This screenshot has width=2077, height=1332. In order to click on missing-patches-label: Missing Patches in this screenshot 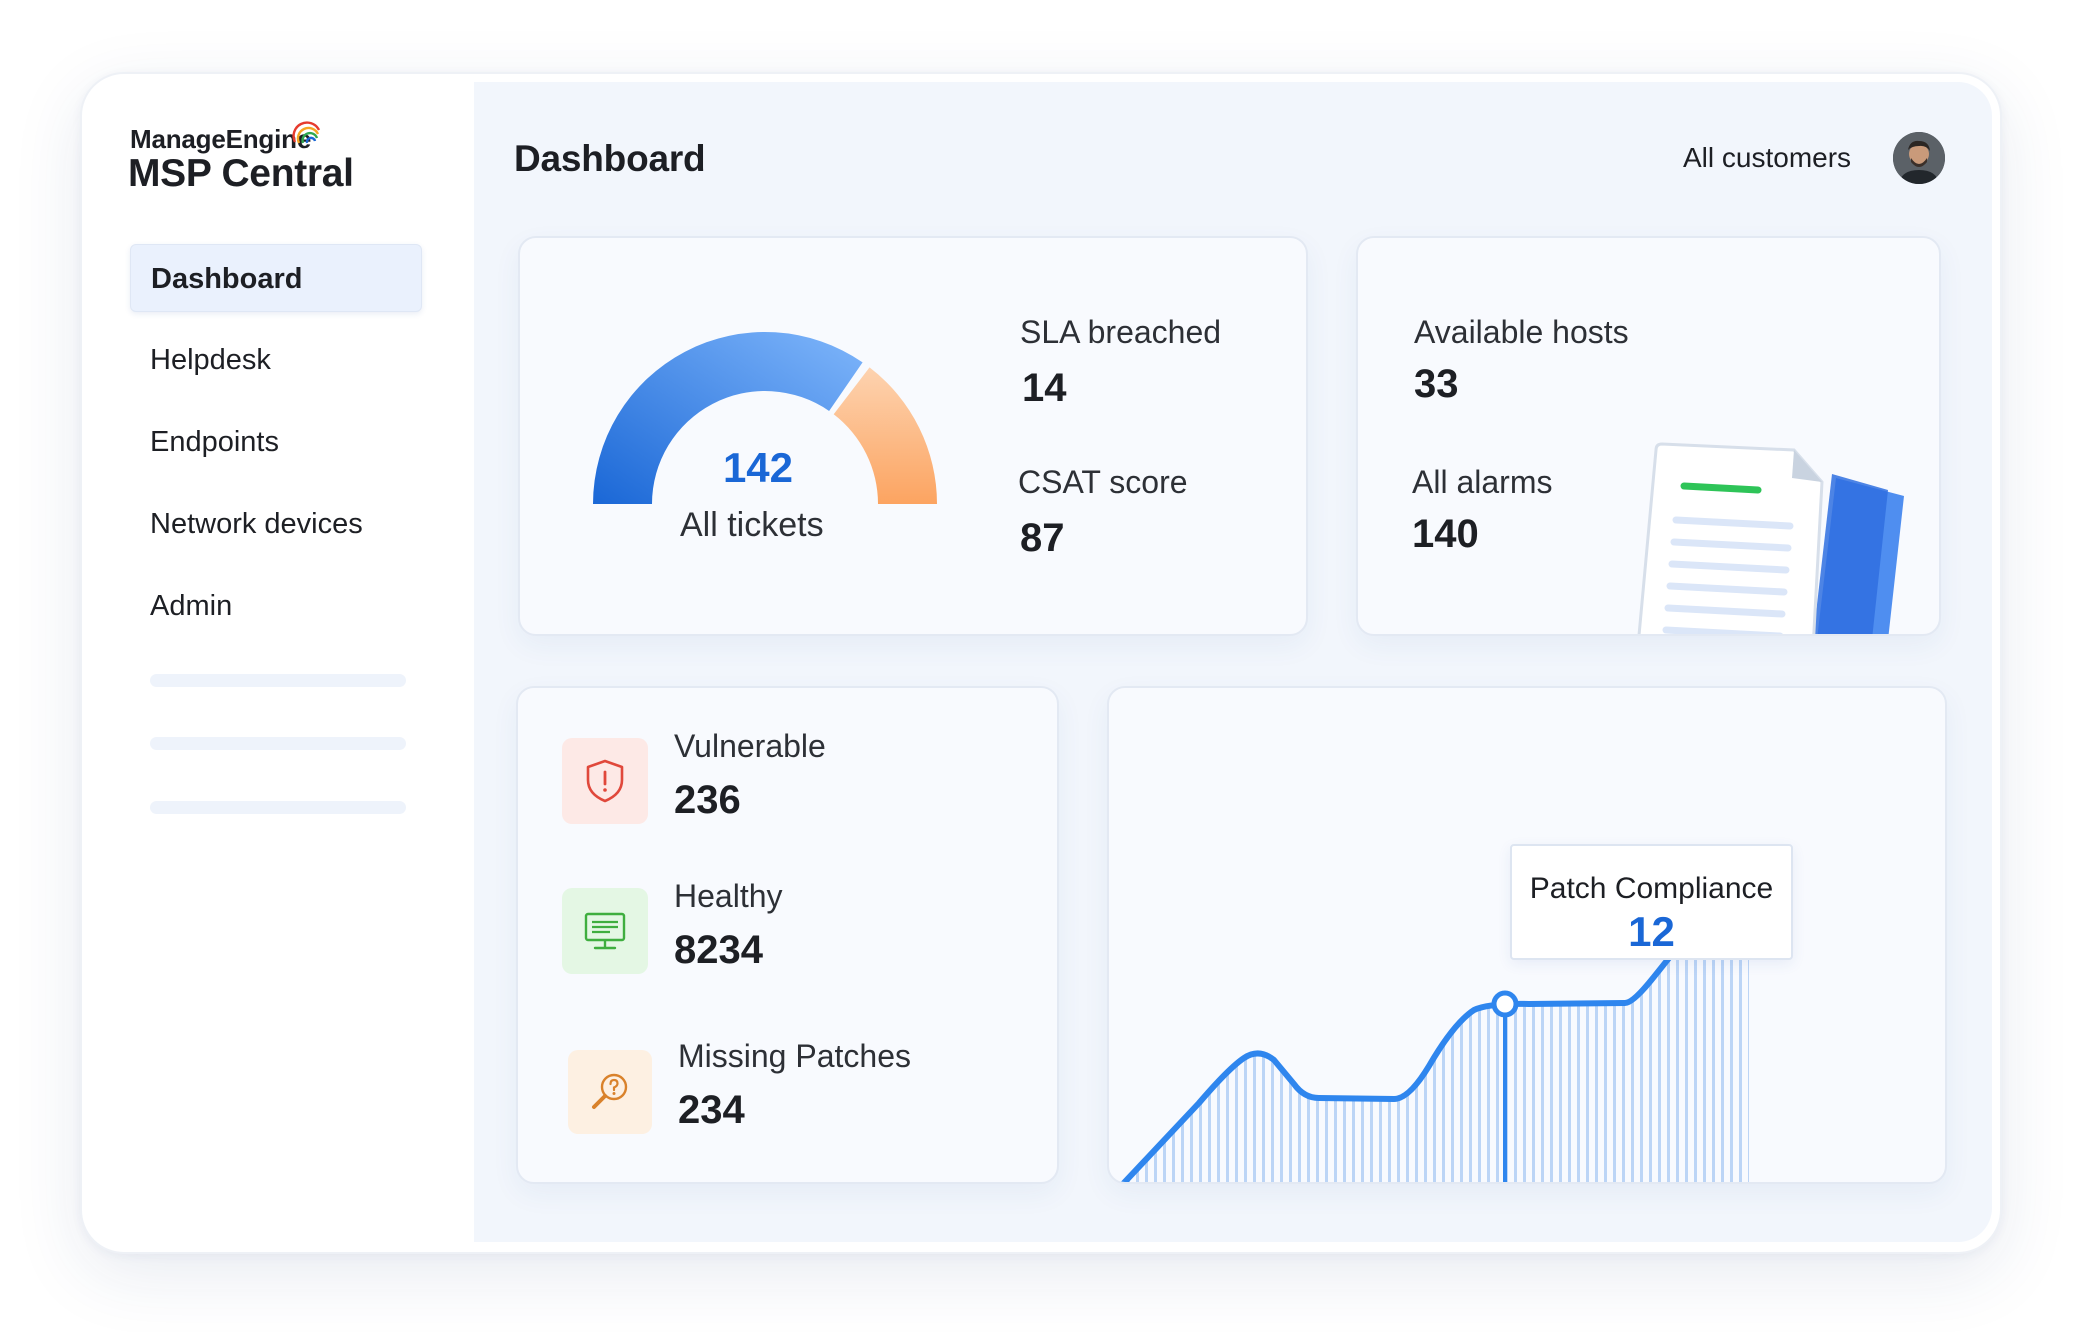, I will do `click(794, 1056)`.